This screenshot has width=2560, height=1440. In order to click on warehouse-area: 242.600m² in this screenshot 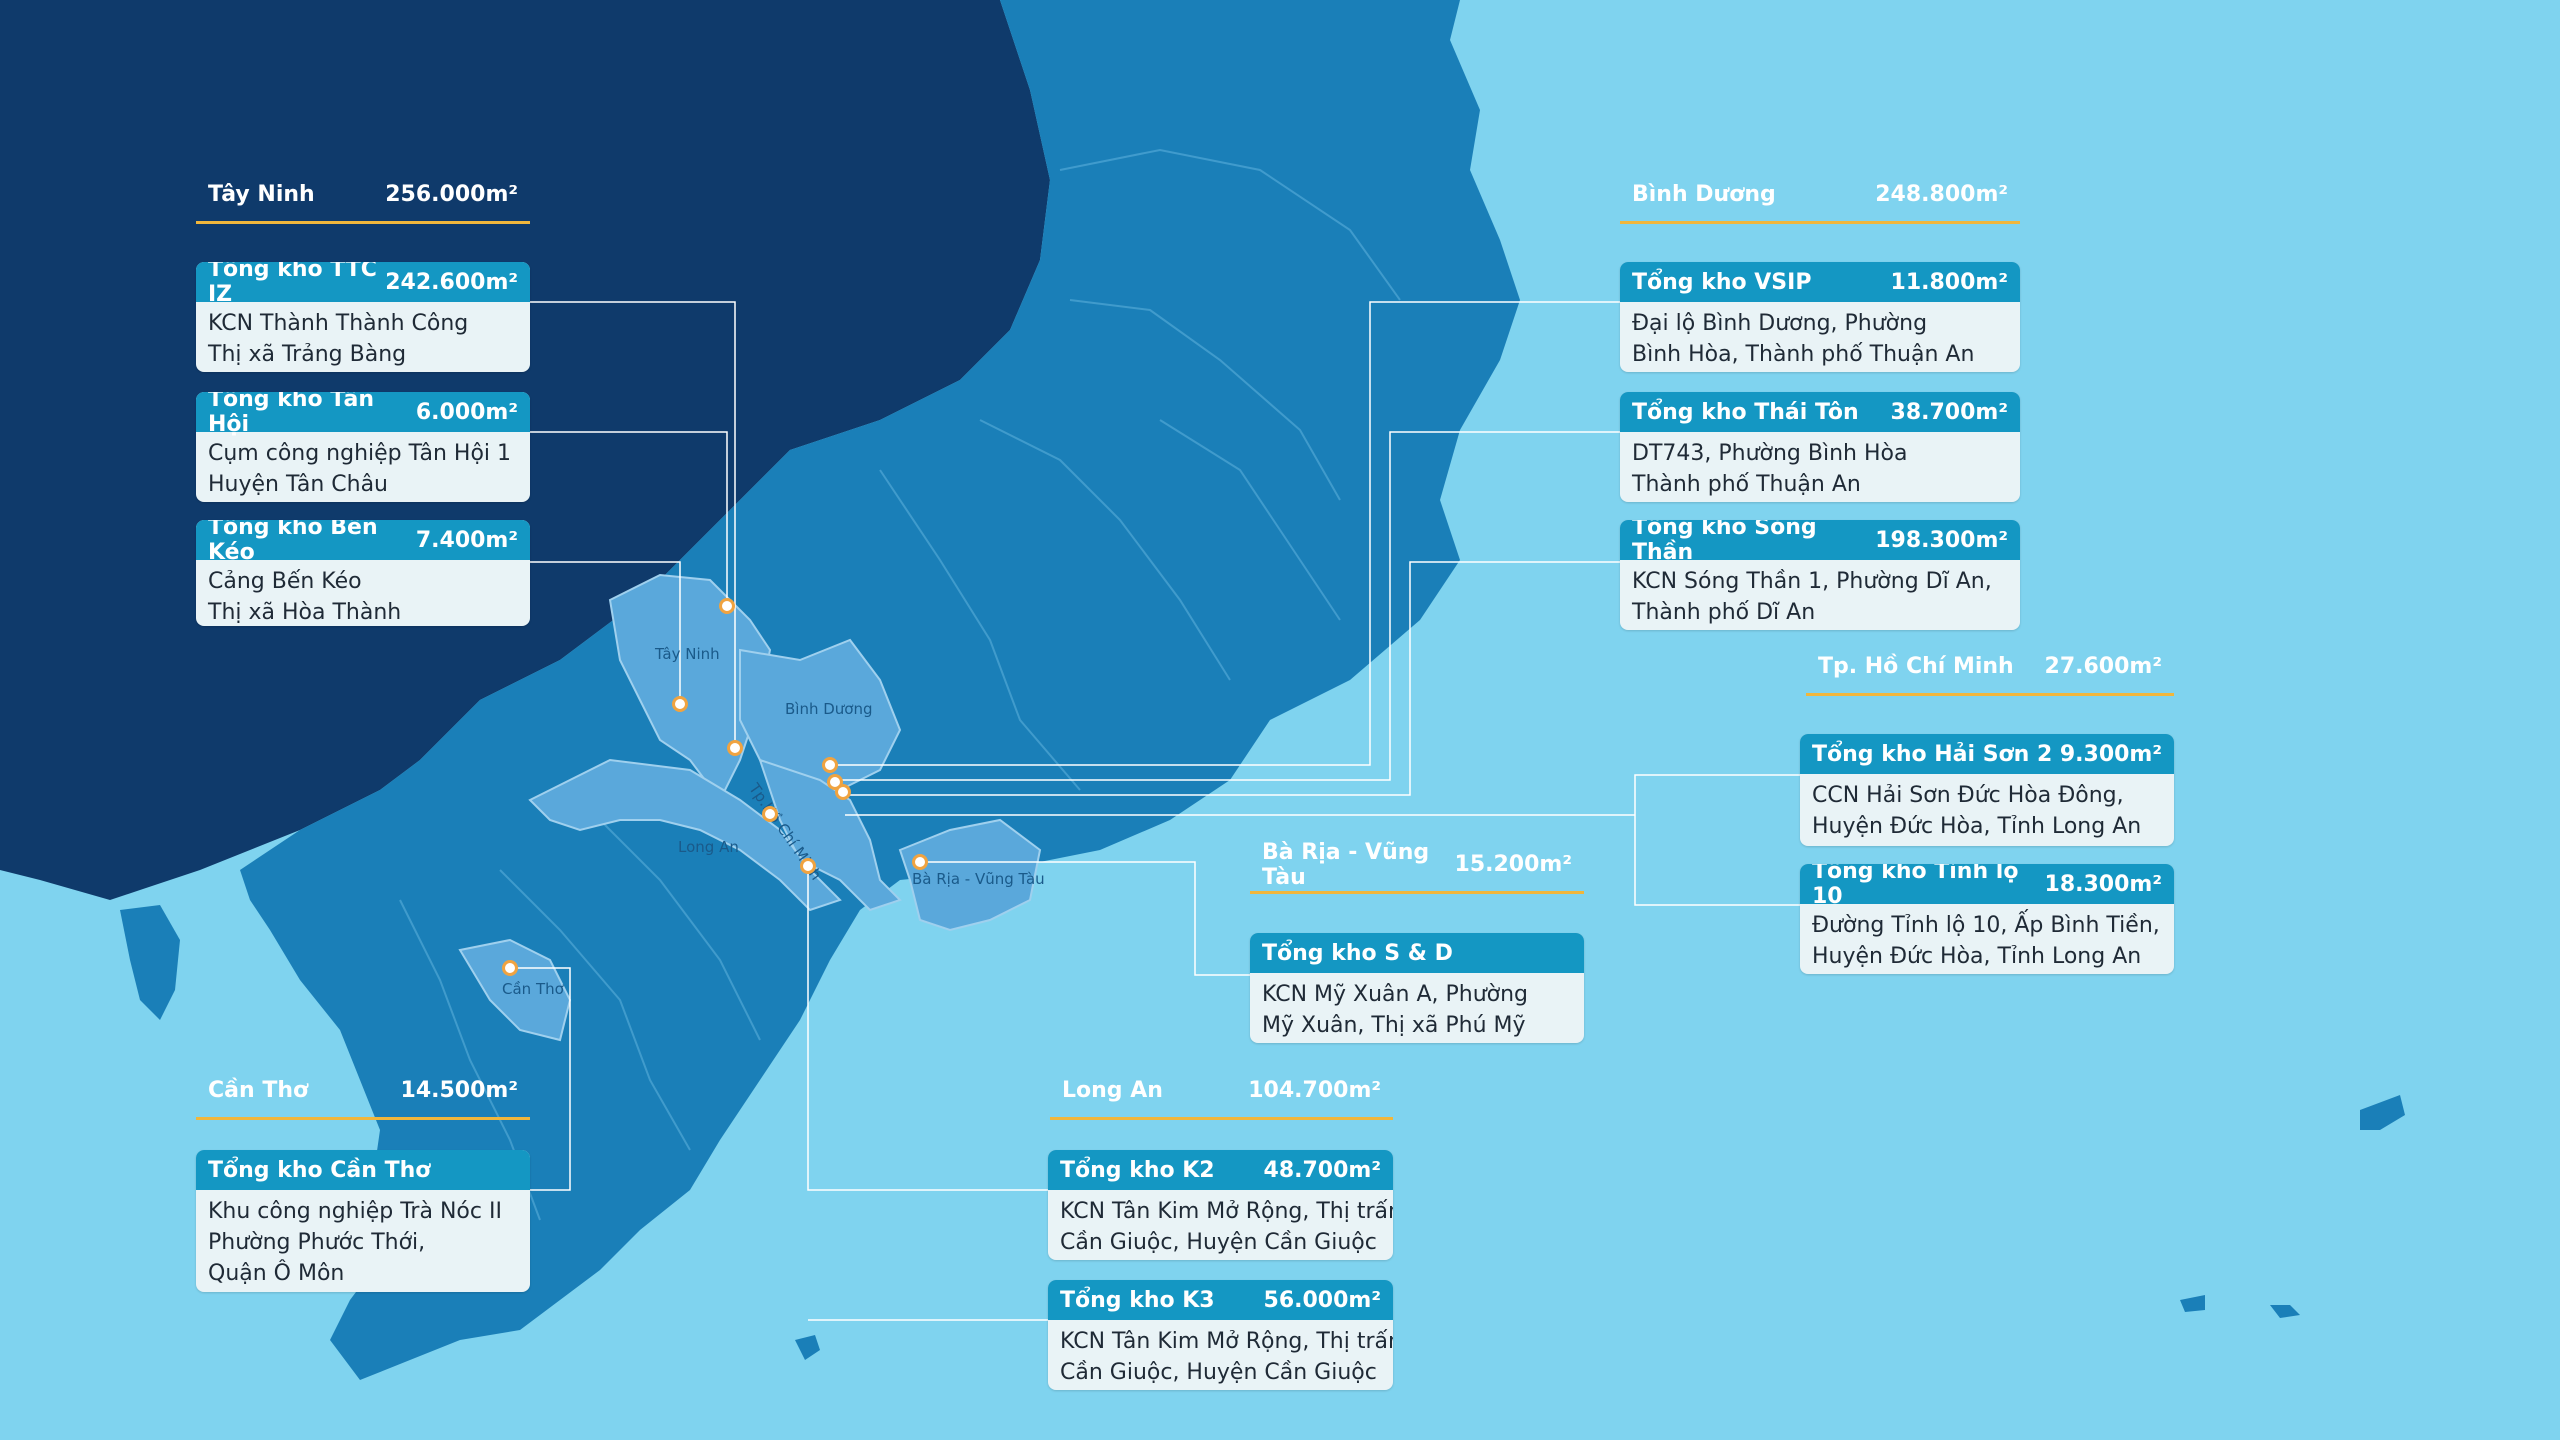, I will do `click(451, 282)`.